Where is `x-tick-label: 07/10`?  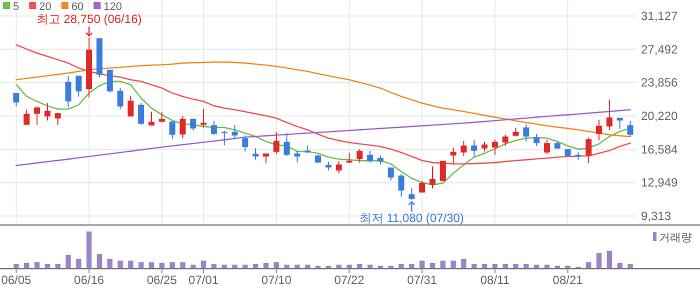 x-tick-label: 07/10 is located at coordinates (276, 280).